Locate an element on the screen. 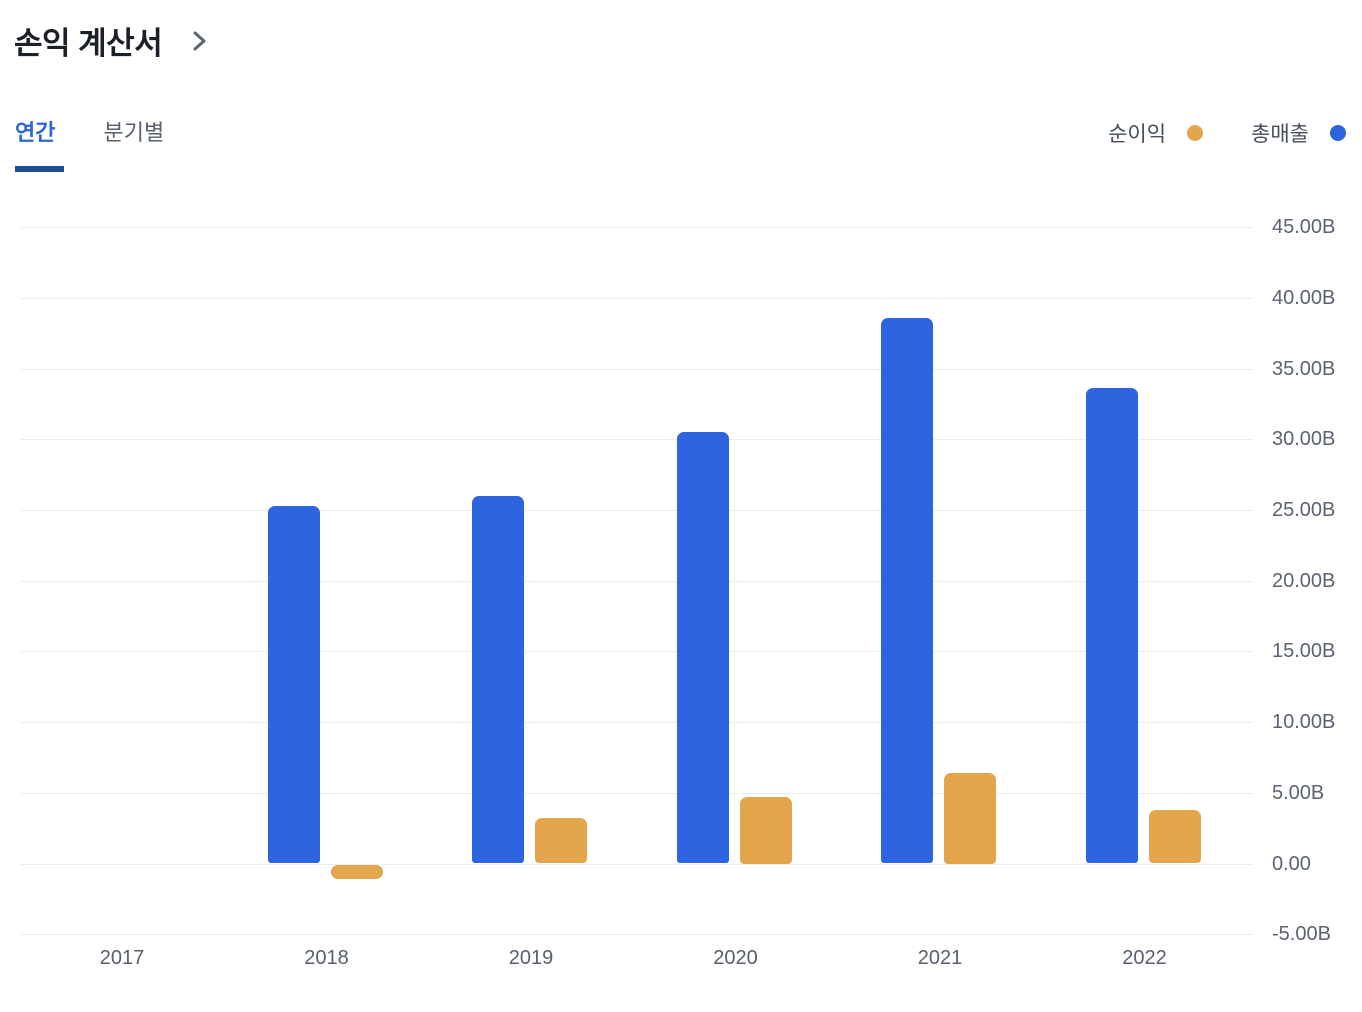 This screenshot has width=1362, height=1012. y-axis-label: 5.00B is located at coordinates (1298, 792).